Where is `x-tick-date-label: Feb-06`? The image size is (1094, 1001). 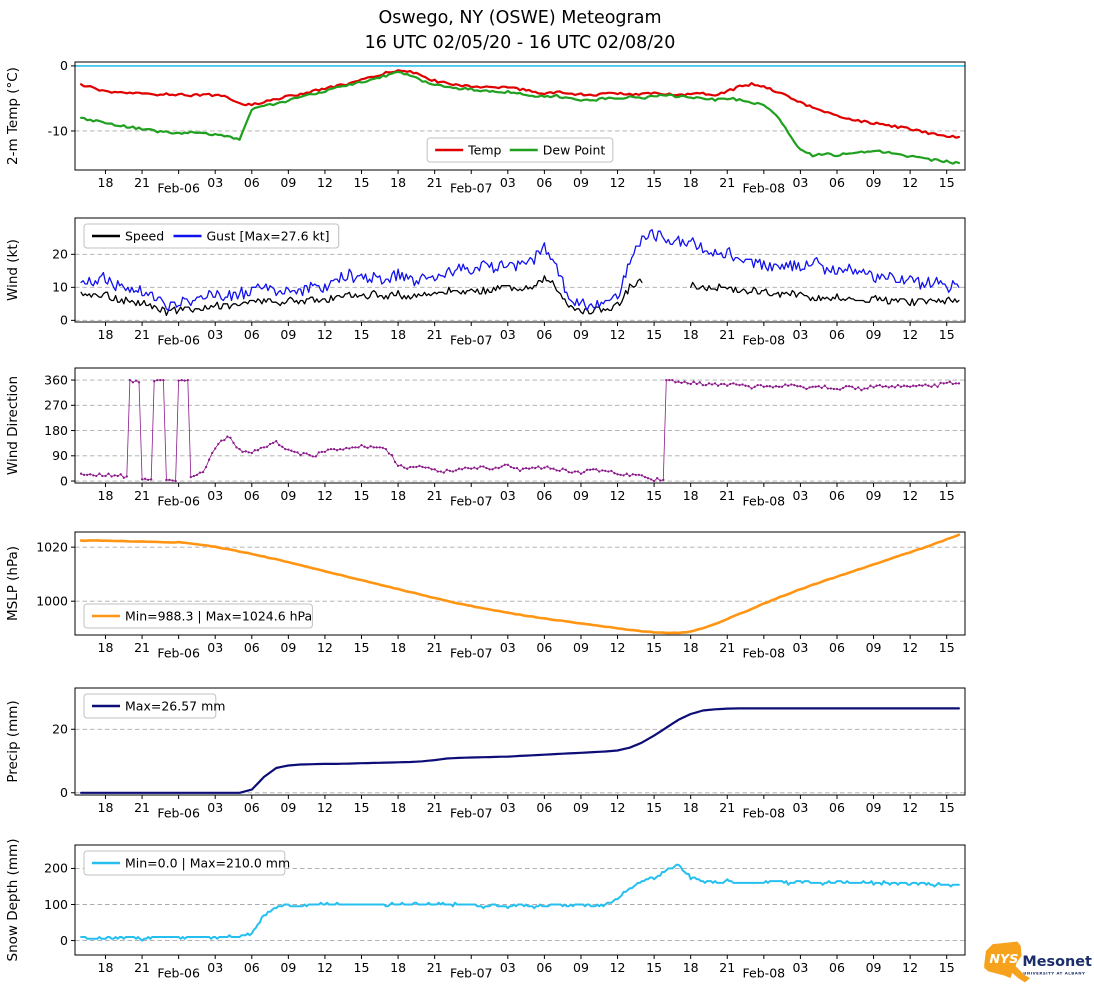
x-tick-date-label: Feb-06 is located at coordinates (178, 501).